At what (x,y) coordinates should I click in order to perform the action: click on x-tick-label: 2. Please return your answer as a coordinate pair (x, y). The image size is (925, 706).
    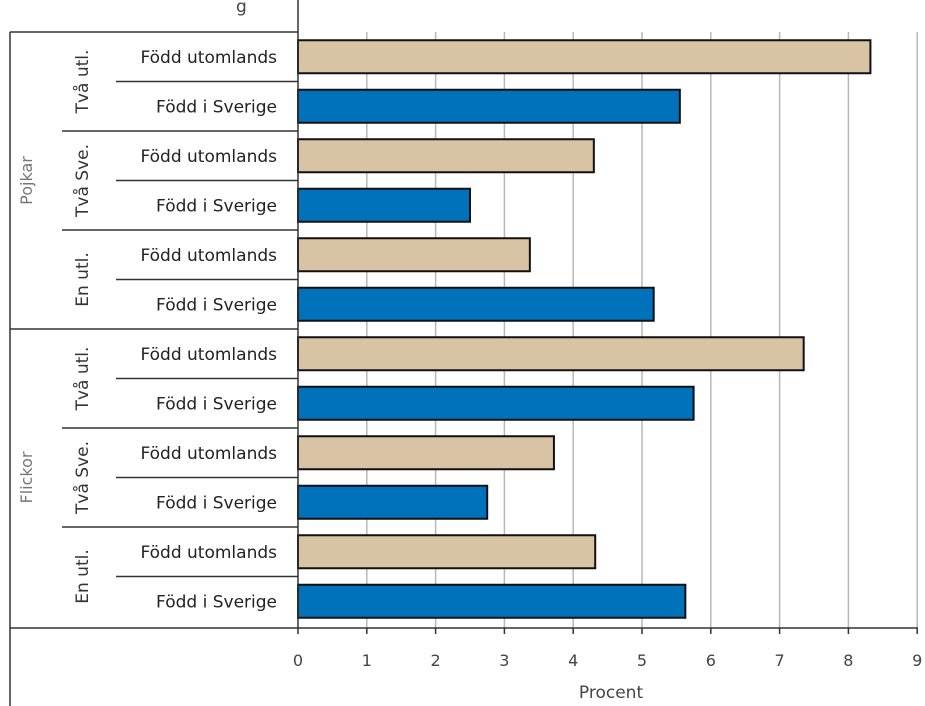
    Looking at the image, I should click on (436, 660).